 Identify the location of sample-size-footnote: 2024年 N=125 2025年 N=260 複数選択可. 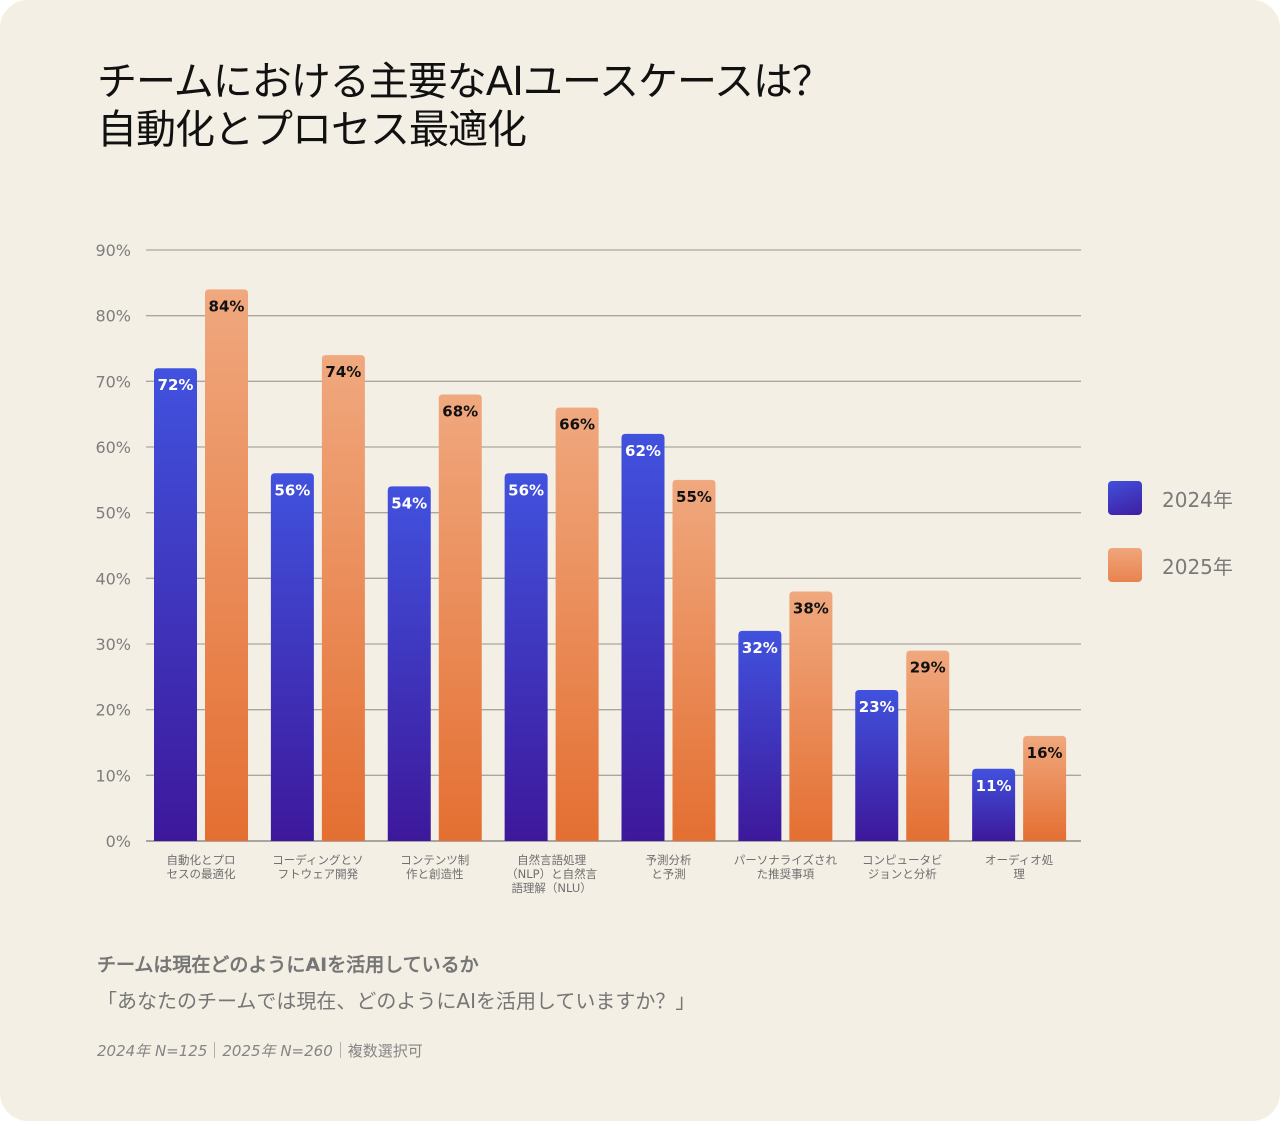
(260, 1050).